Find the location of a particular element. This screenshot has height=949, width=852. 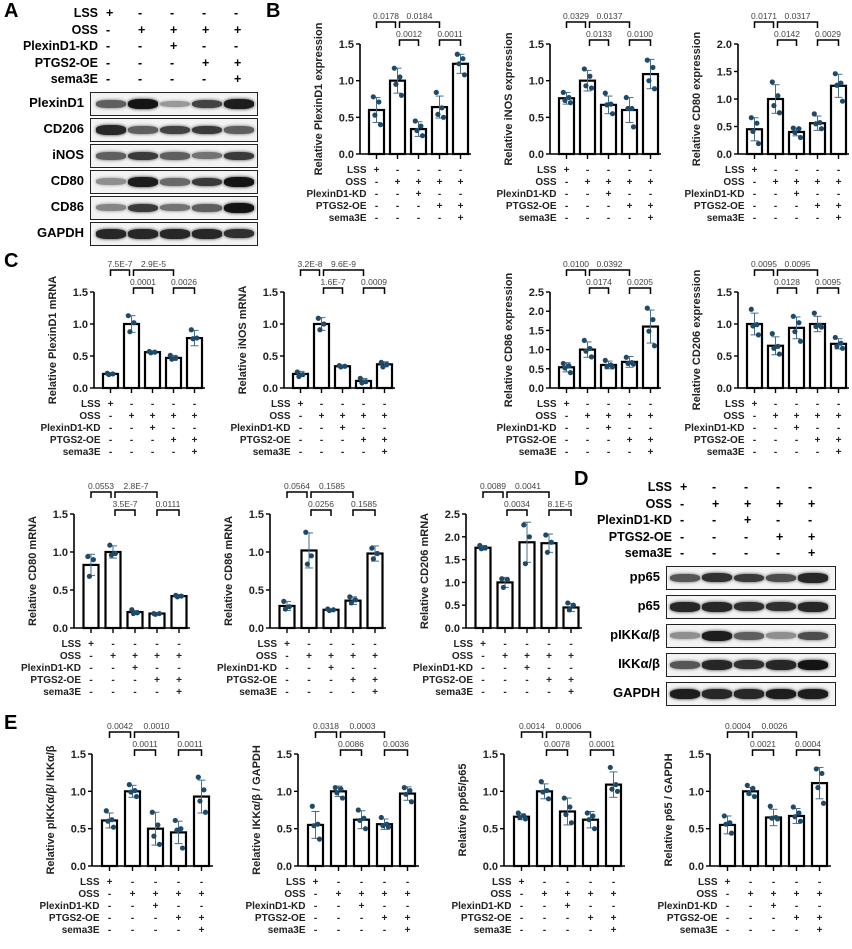

blot-row-label: IKKα/β is located at coordinates (639, 663).